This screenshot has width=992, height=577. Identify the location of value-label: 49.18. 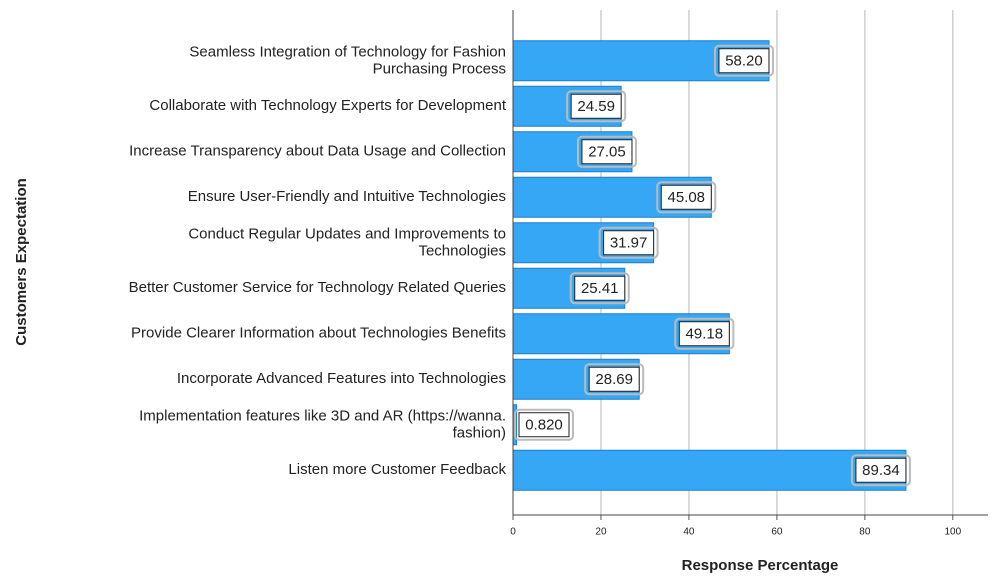
(704, 333).